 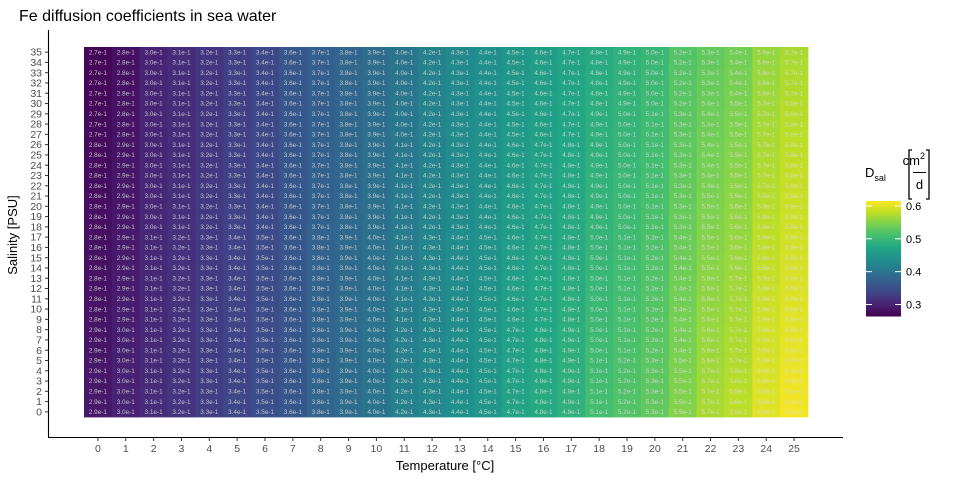 What do you see at coordinates (404, 309) in the screenshot?
I see `cell-value-label: 4.1e-1` at bounding box center [404, 309].